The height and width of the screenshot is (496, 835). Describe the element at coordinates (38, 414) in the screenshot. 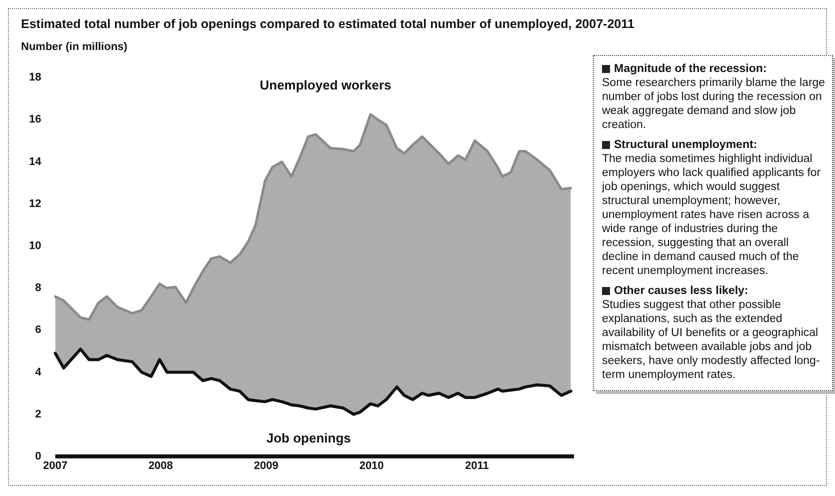

I see `y-tick-label: 2` at that location.